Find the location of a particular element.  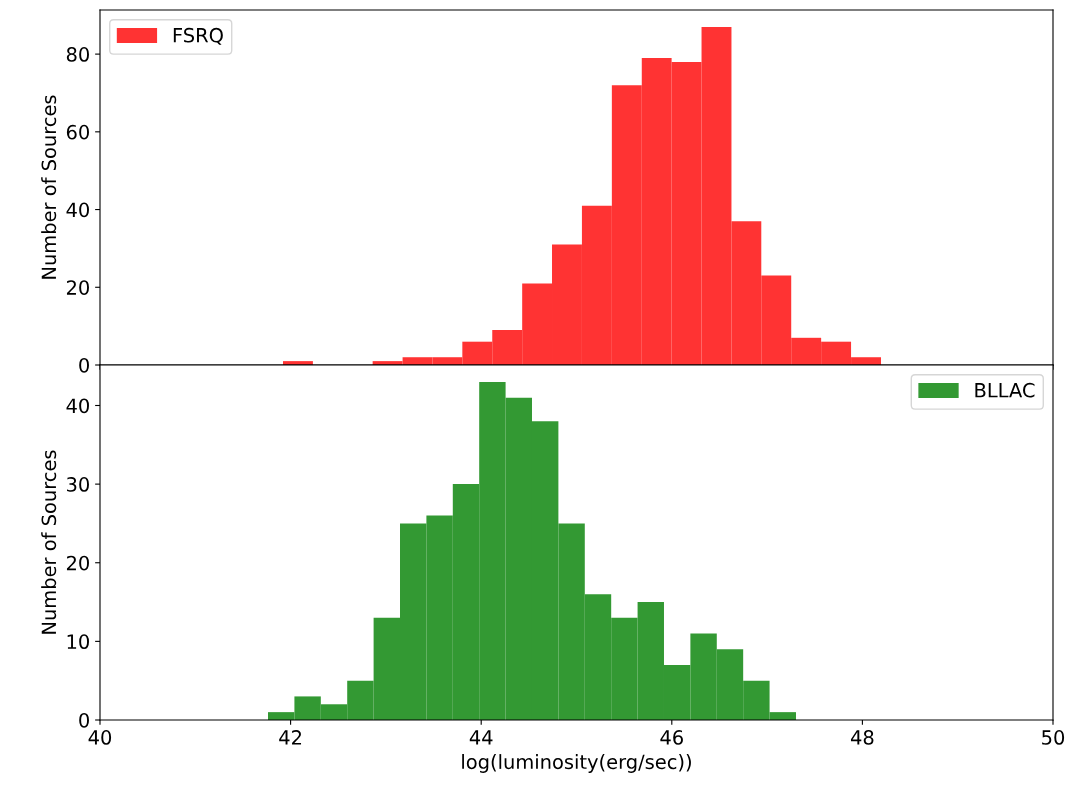

x-tick-label: 44 is located at coordinates (481, 737).